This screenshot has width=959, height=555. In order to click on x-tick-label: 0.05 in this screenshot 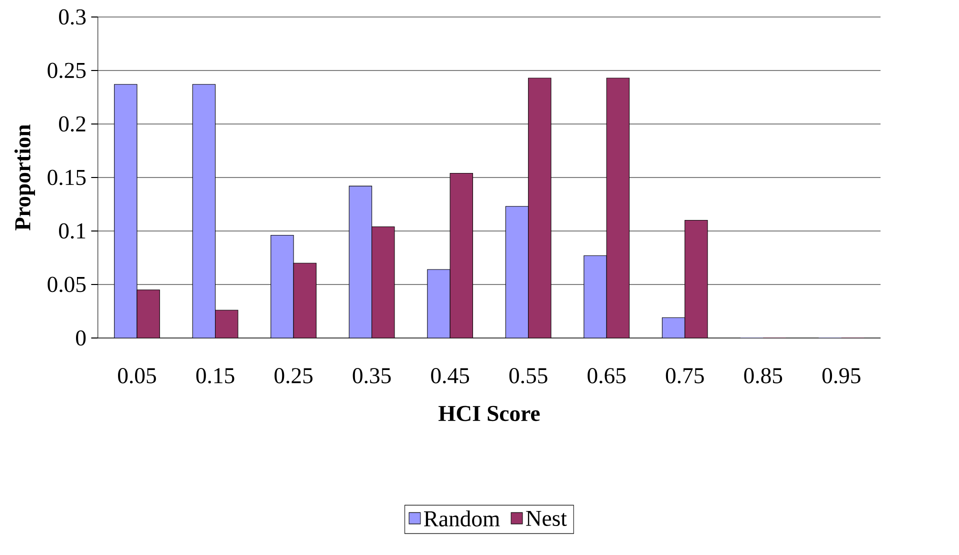, I will do `click(137, 376)`.